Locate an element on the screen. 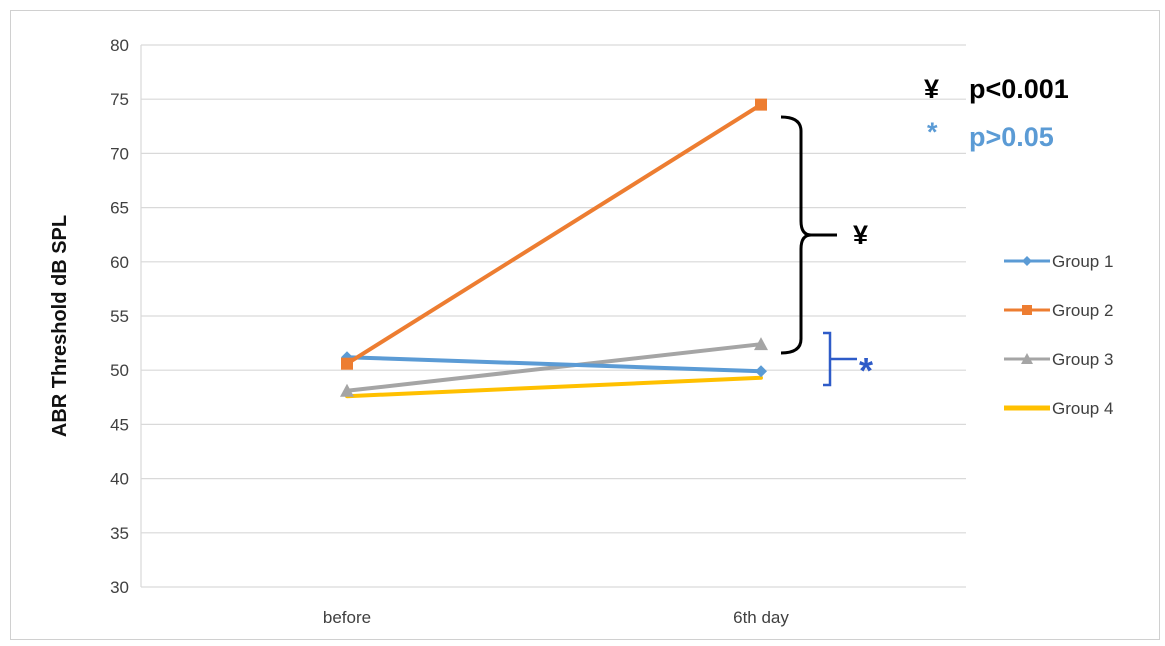 Image resolution: width=1165 pixels, height=646 pixels. y-tick-label: 65 is located at coordinates (119, 208).